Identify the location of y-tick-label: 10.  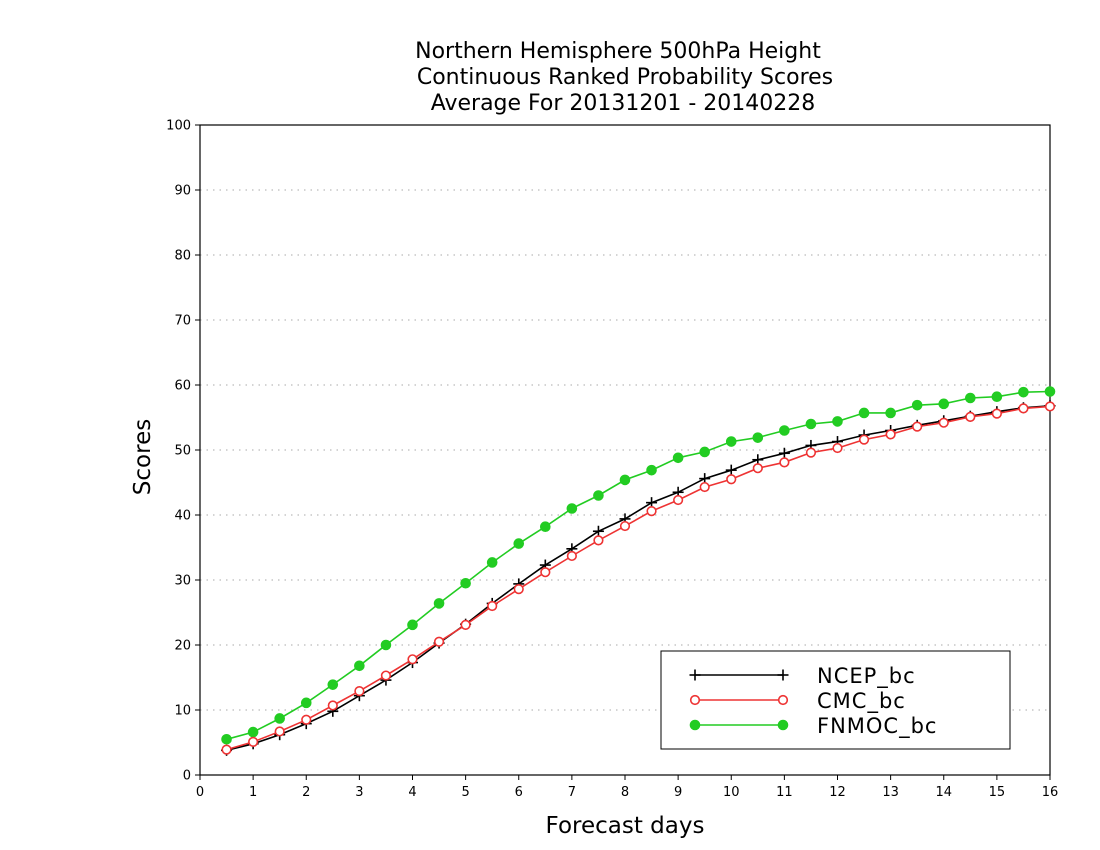
(182, 711).